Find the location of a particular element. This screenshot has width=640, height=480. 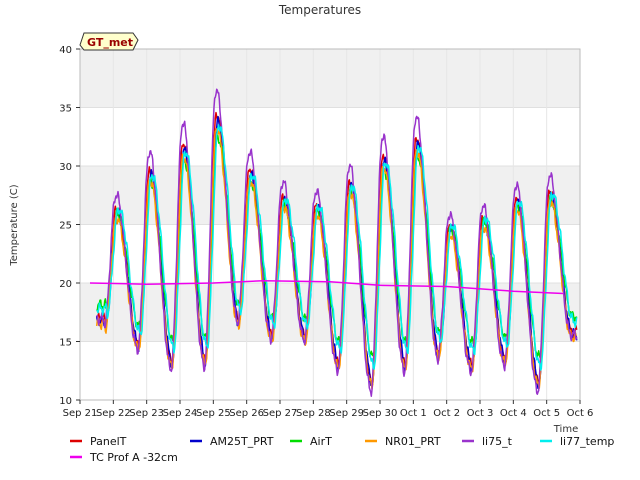

legend-label: AirT is located at coordinates (321, 441).